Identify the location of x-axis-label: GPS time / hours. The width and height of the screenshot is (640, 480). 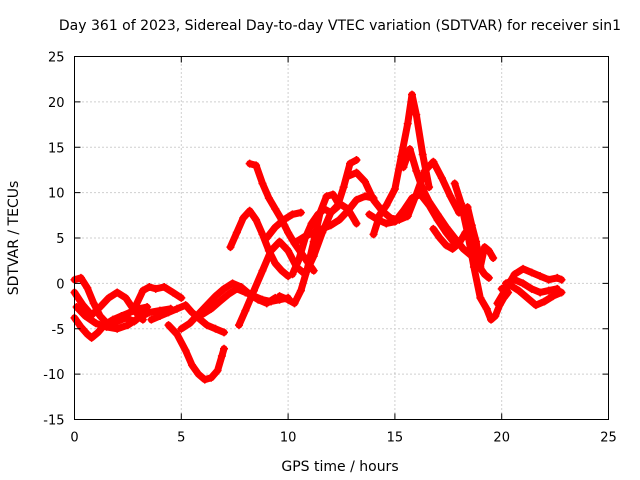
(339, 467).